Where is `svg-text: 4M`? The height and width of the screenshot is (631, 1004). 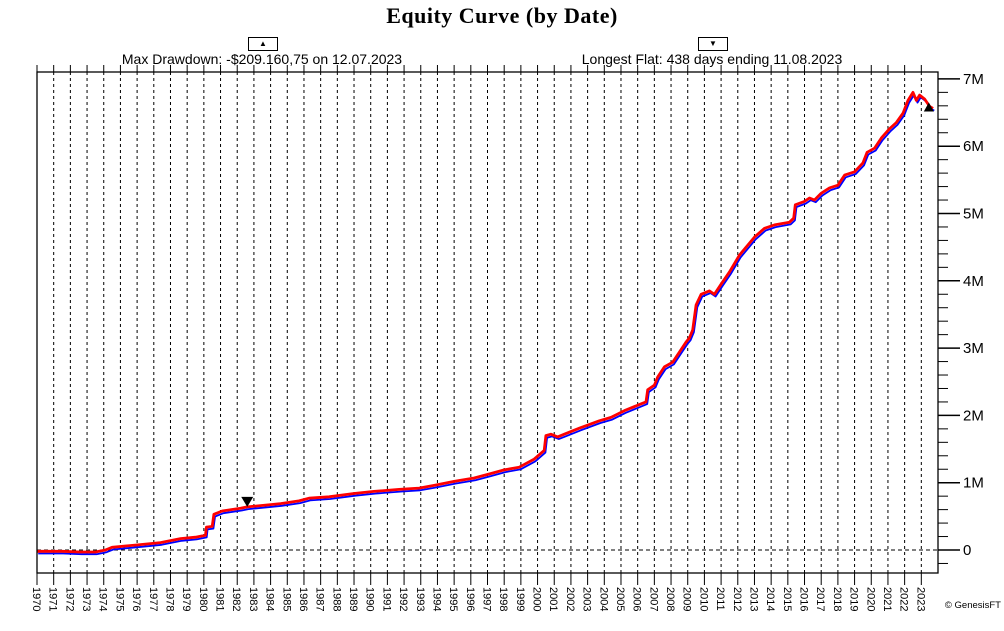 svg-text: 4M is located at coordinates (973, 281).